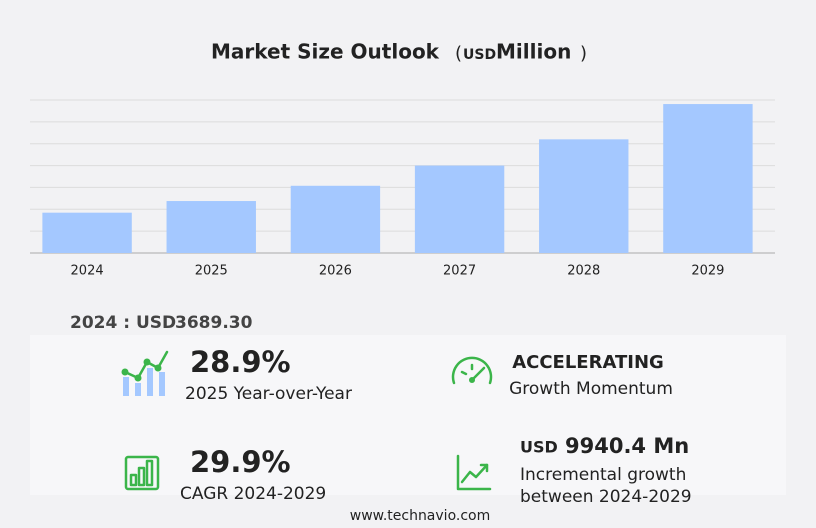  What do you see at coordinates (583, 271) in the screenshot?
I see `x-tick-label: 2028` at bounding box center [583, 271].